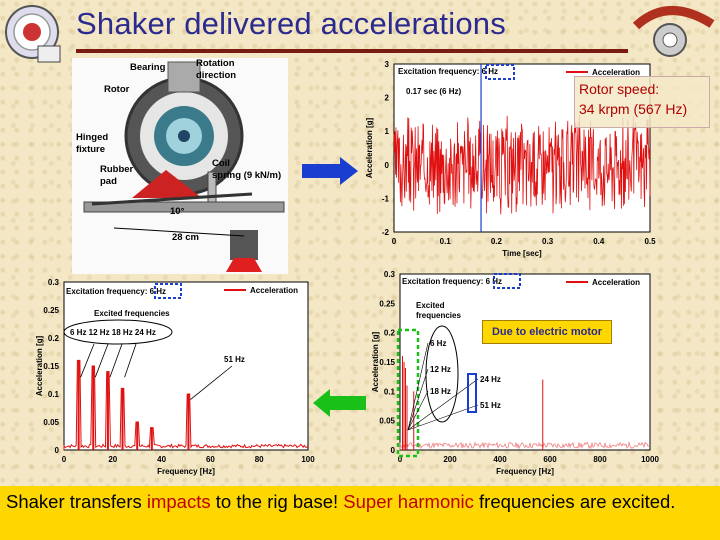 The width and height of the screenshot is (720, 540). I want to click on y-tick-label: -1, so click(386, 198).